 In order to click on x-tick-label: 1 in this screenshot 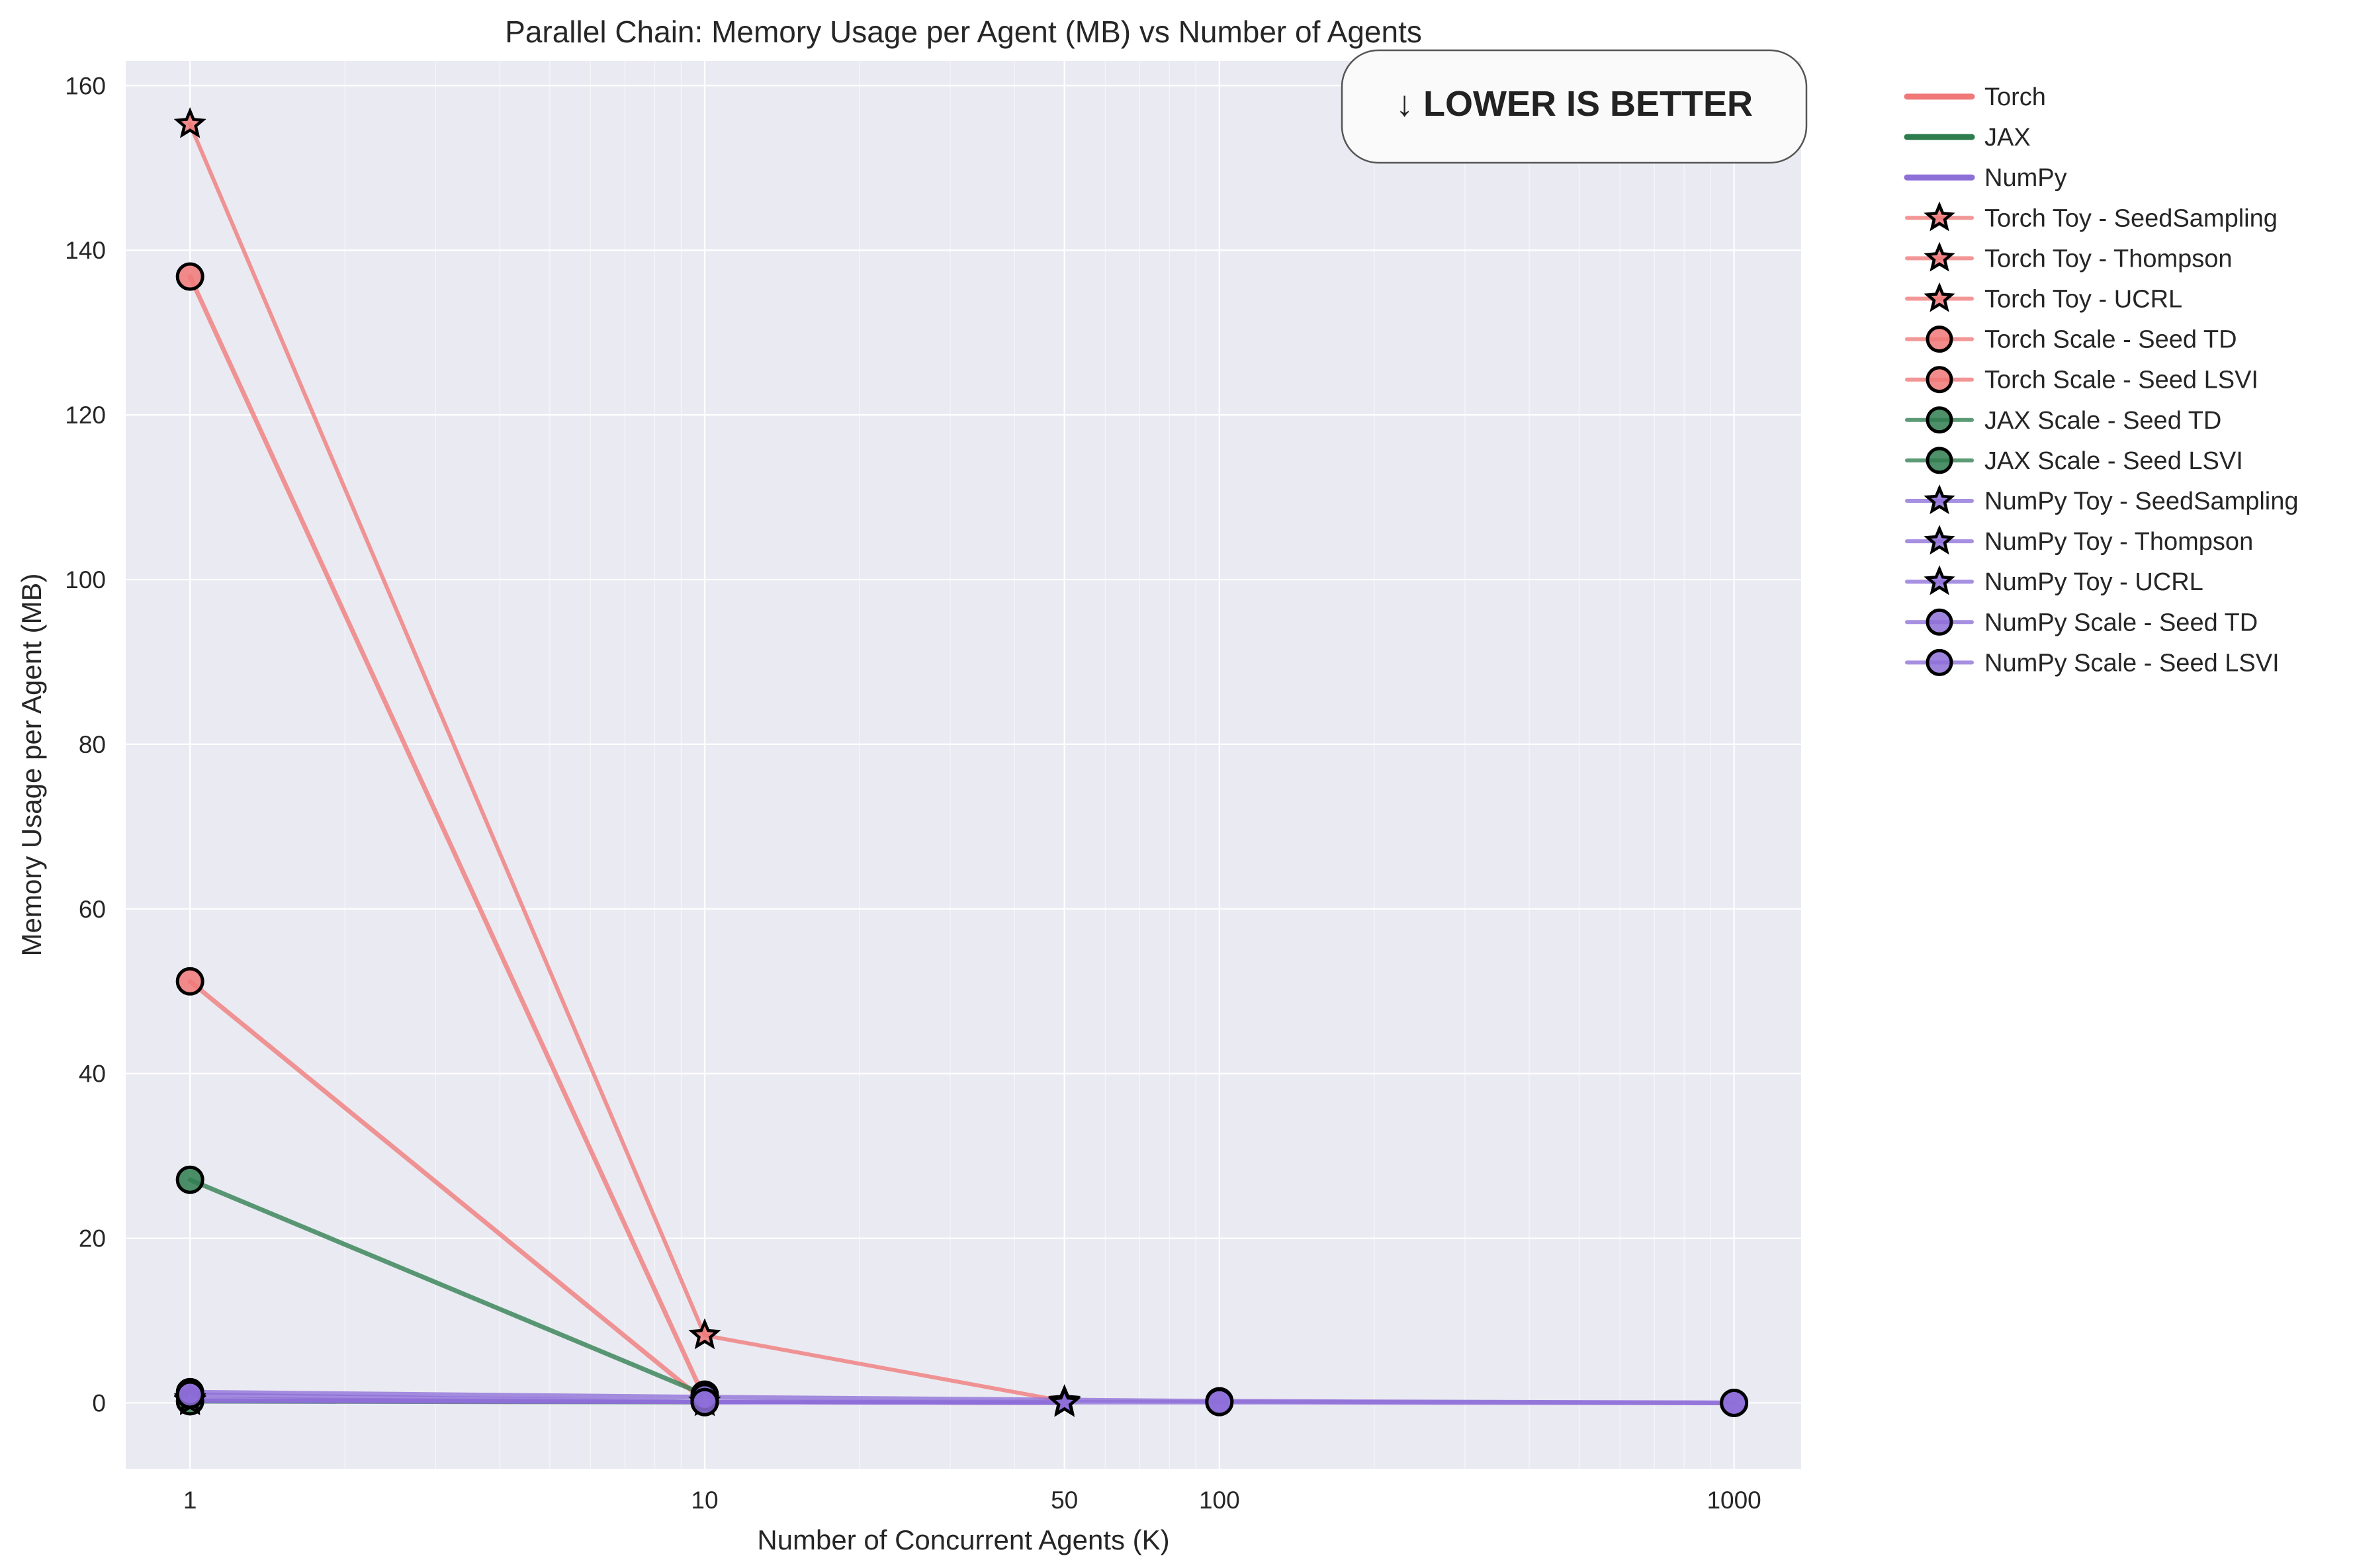, I will do `click(190, 1501)`.